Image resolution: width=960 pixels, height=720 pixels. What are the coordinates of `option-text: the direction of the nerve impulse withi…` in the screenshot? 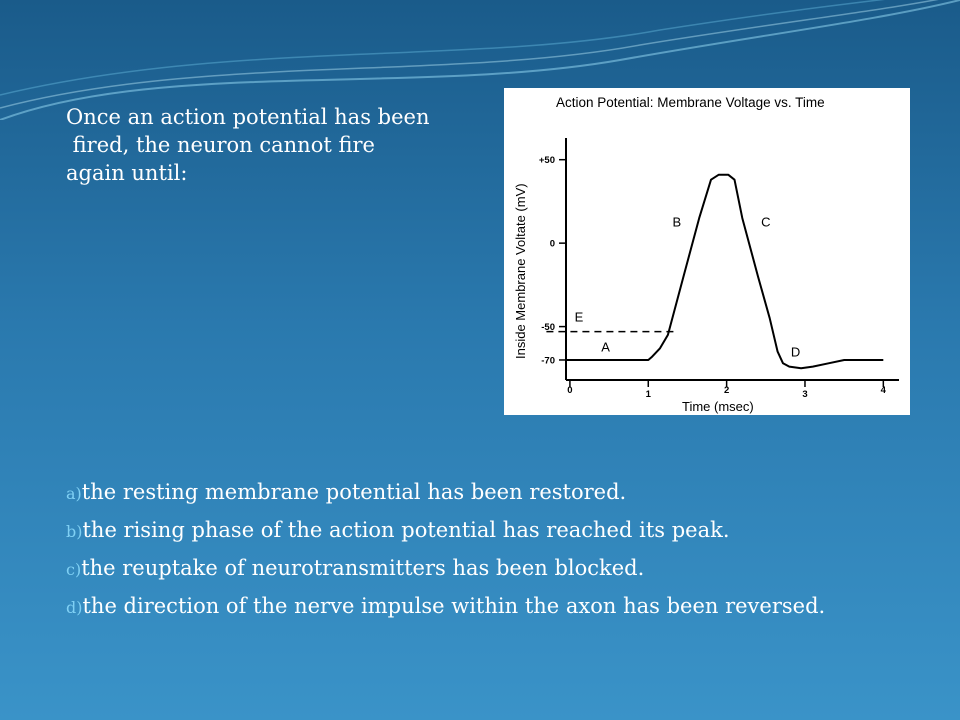 It's located at (454, 606).